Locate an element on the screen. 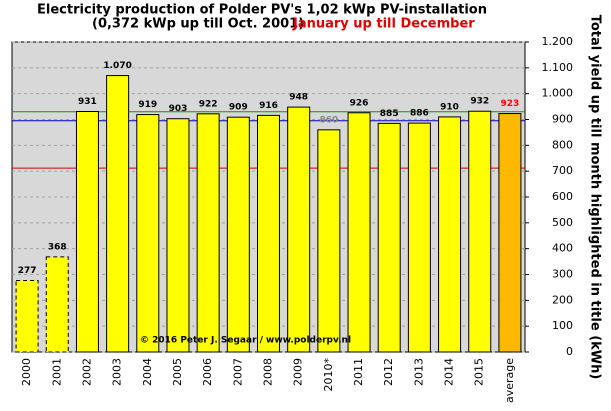  value-label: 860 is located at coordinates (328, 120).